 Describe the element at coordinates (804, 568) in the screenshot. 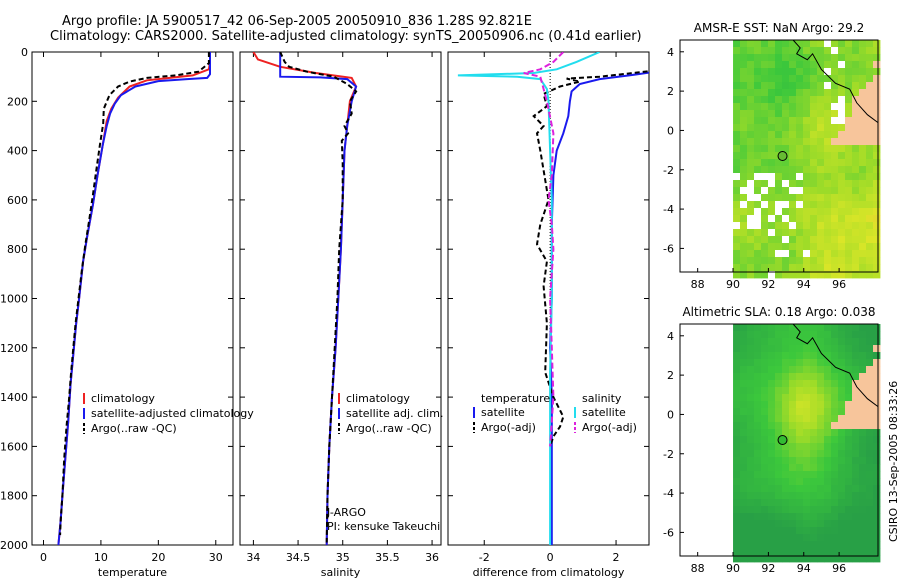

I see `sla_map-xtick-label: 94` at that location.